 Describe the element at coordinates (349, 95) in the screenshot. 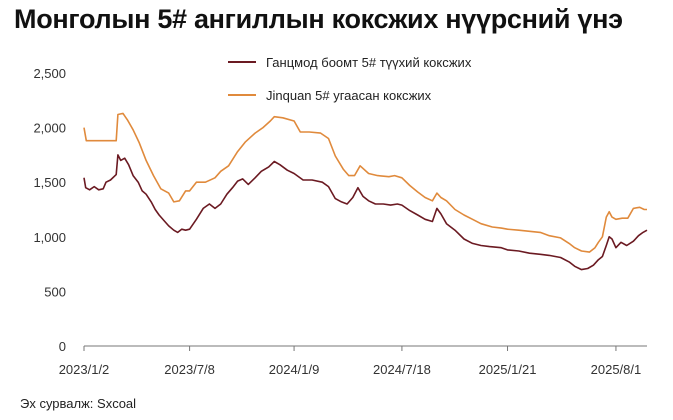

I see `legend-label-jinquan: Jinquan 5# угаасан коксжих` at that location.